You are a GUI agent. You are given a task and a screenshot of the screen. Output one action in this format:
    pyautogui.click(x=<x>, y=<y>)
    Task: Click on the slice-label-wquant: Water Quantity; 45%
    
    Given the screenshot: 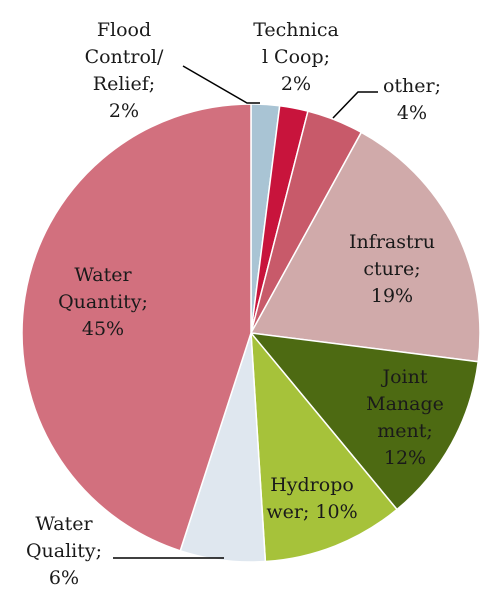 What is the action you would take?
    pyautogui.click(x=103, y=302)
    